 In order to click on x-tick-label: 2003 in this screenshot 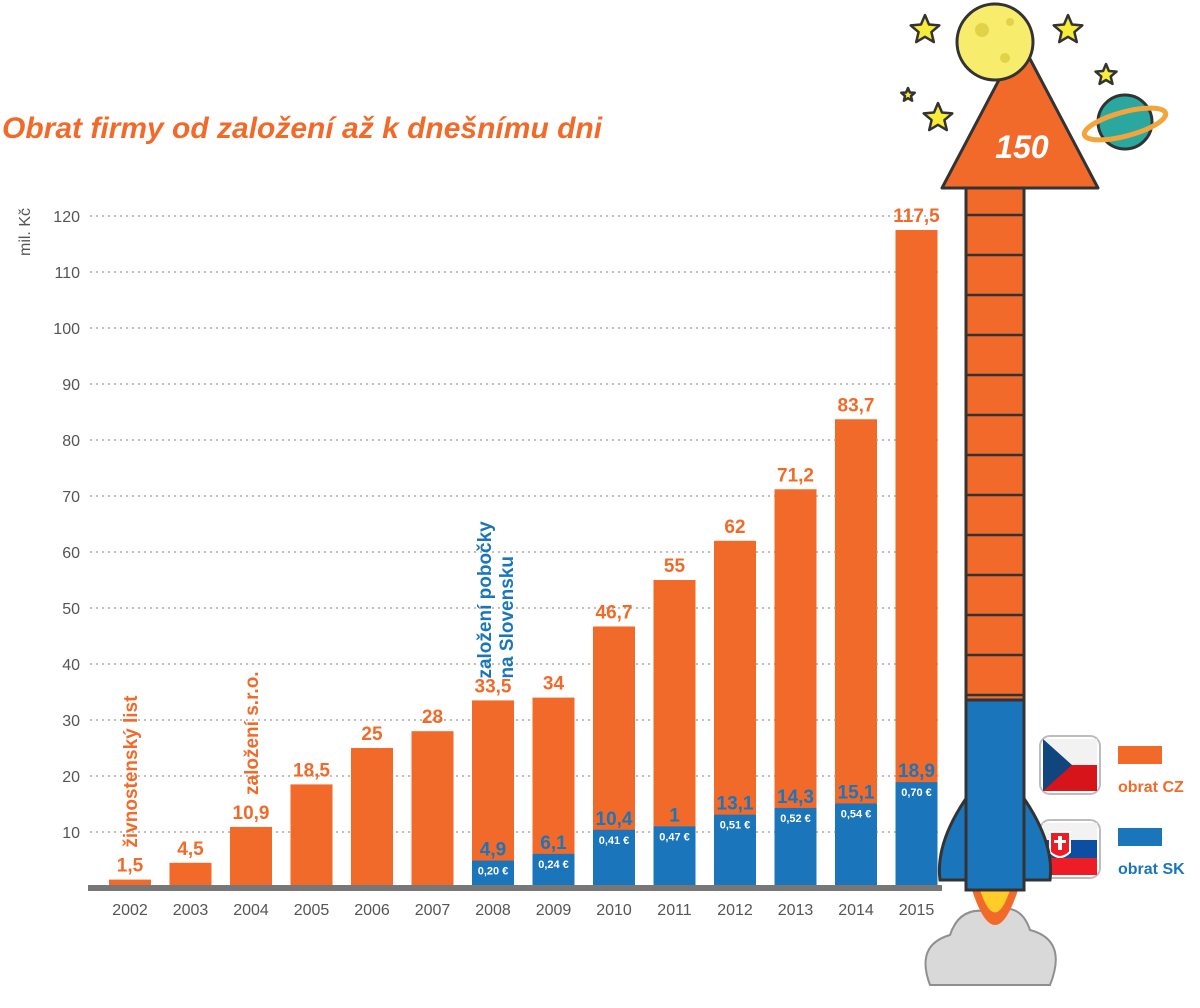, I will do `click(191, 910)`.